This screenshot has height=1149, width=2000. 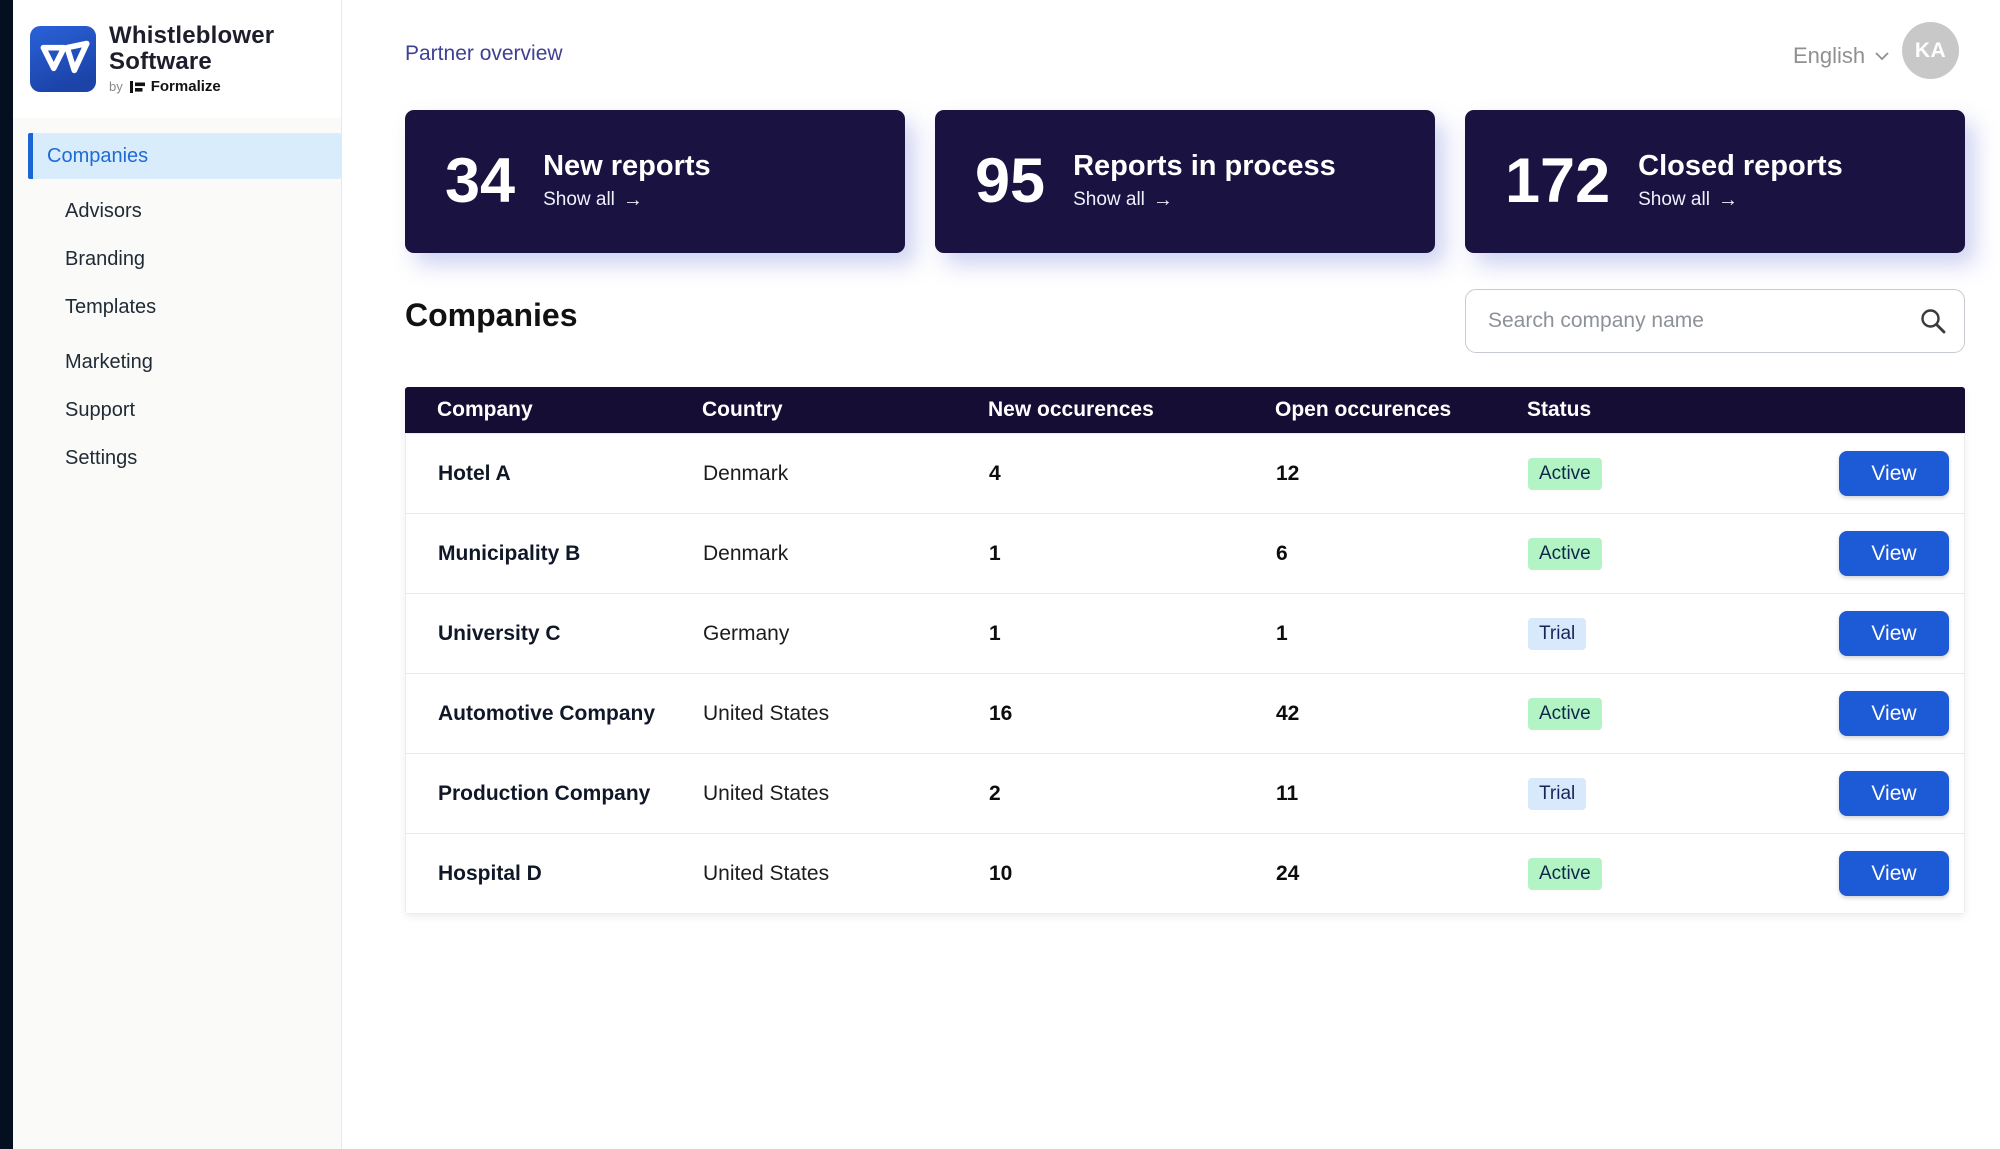 What do you see at coordinates (484, 53) in the screenshot?
I see `breadcrumb: Partner overview` at bounding box center [484, 53].